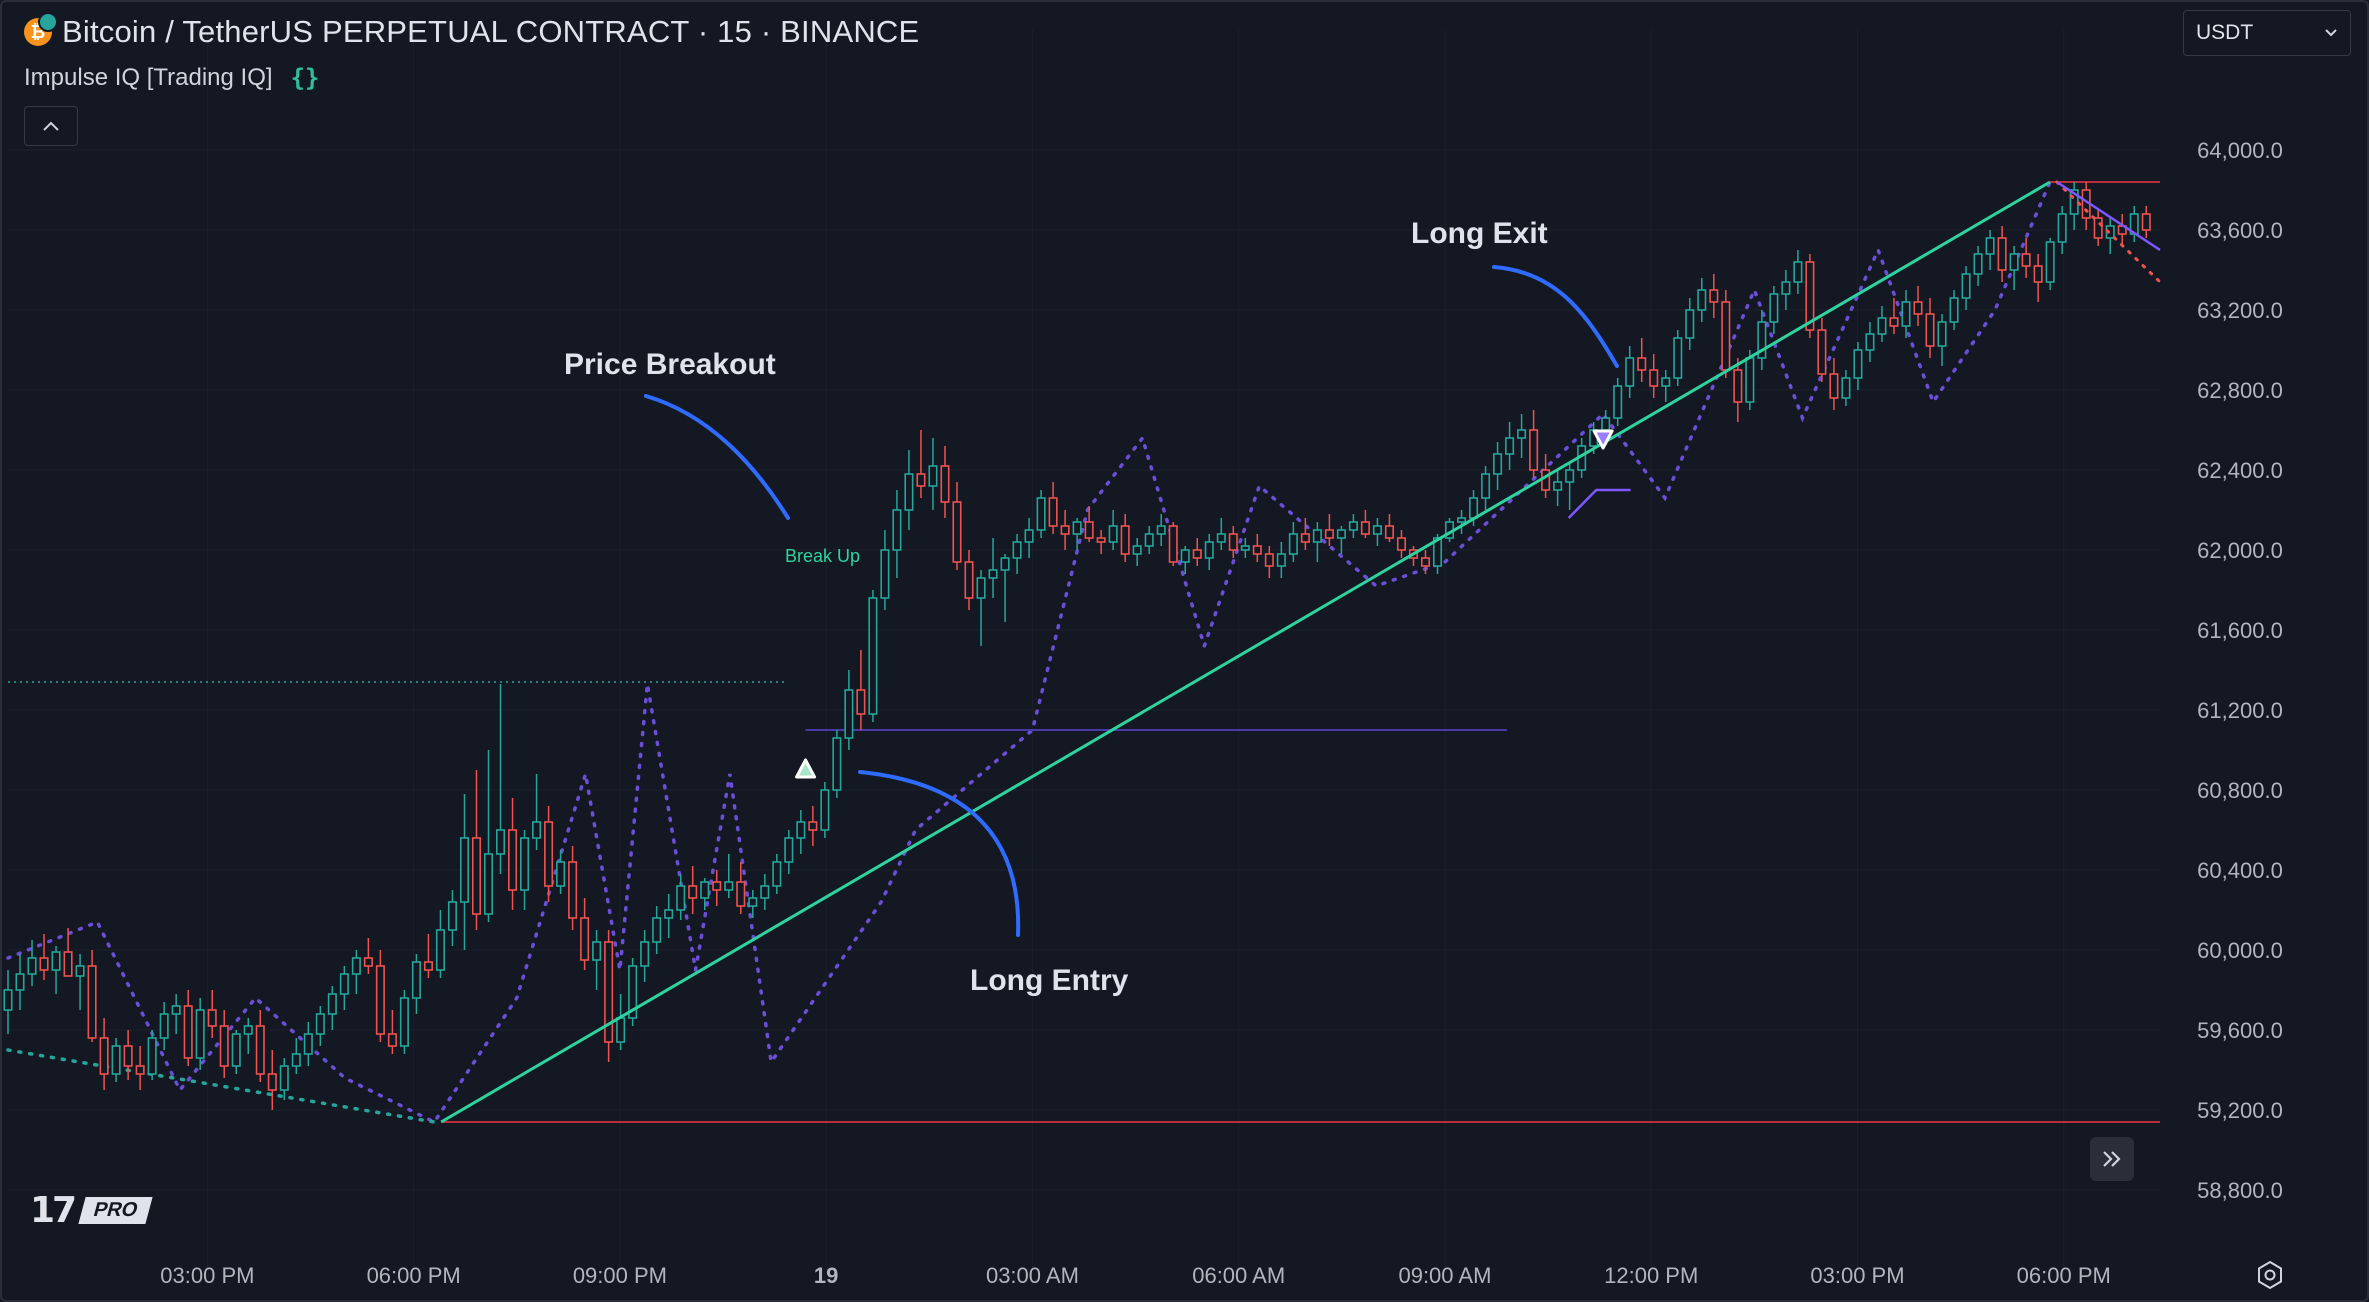 This screenshot has height=1302, width=2369. I want to click on collapse-legend-button, so click(51, 126).